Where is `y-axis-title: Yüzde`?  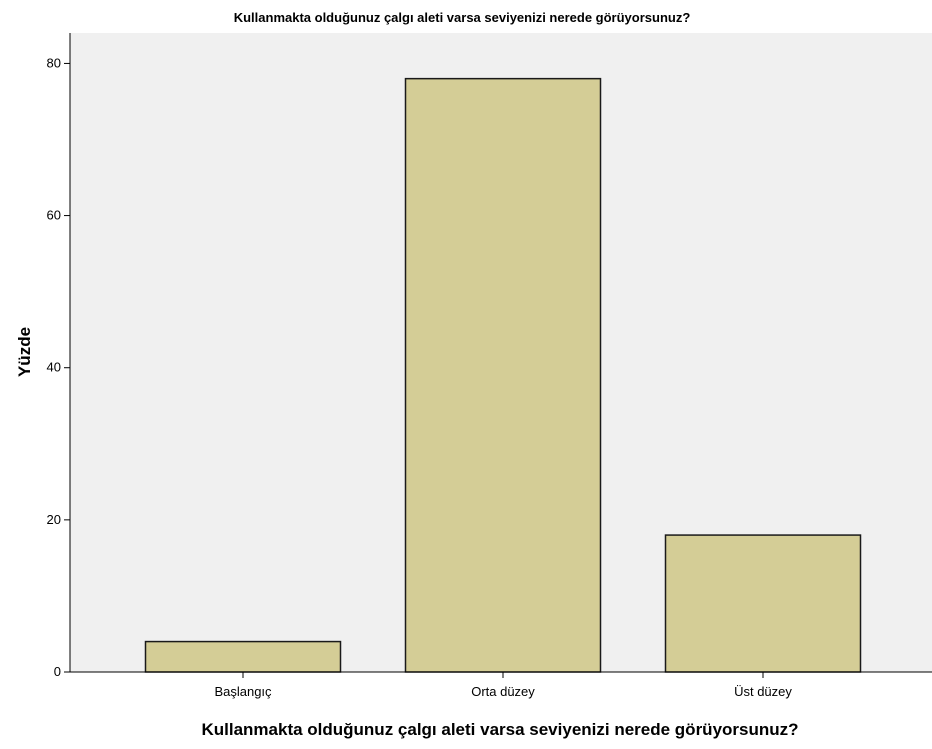 y-axis-title: Yüzde is located at coordinates (24, 352).